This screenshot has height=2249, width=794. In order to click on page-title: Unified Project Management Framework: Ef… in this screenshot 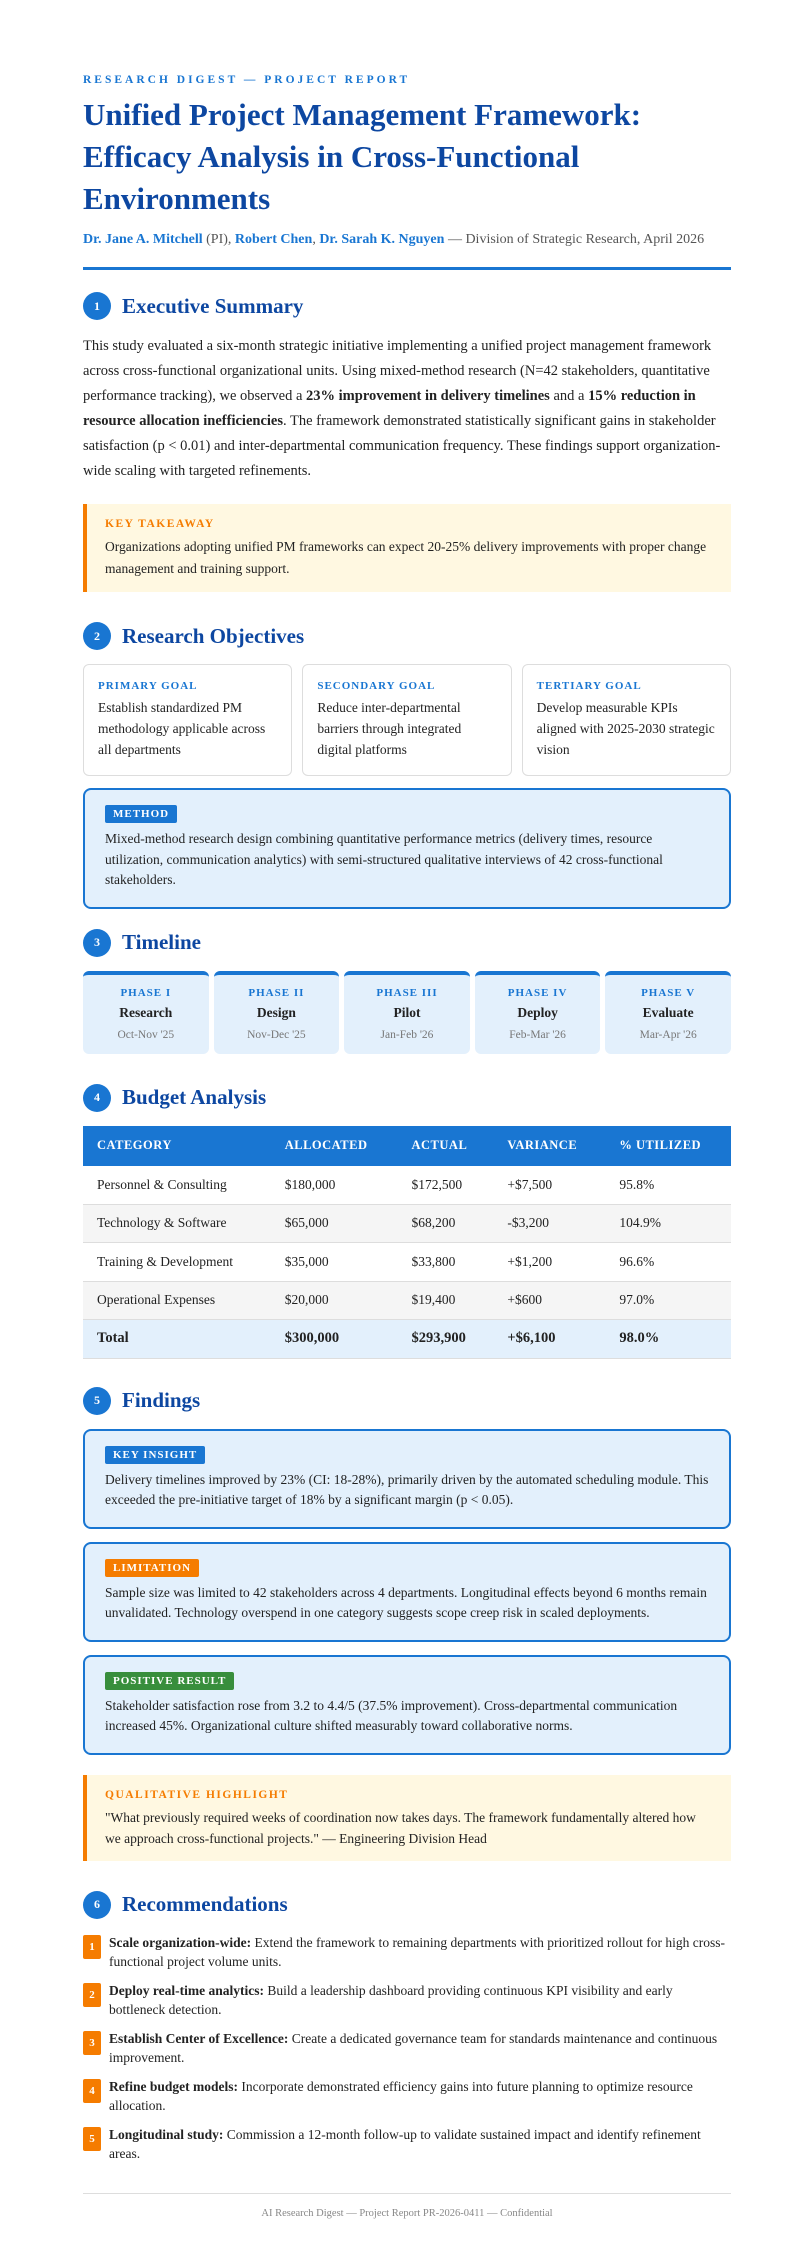, I will do `click(362, 156)`.